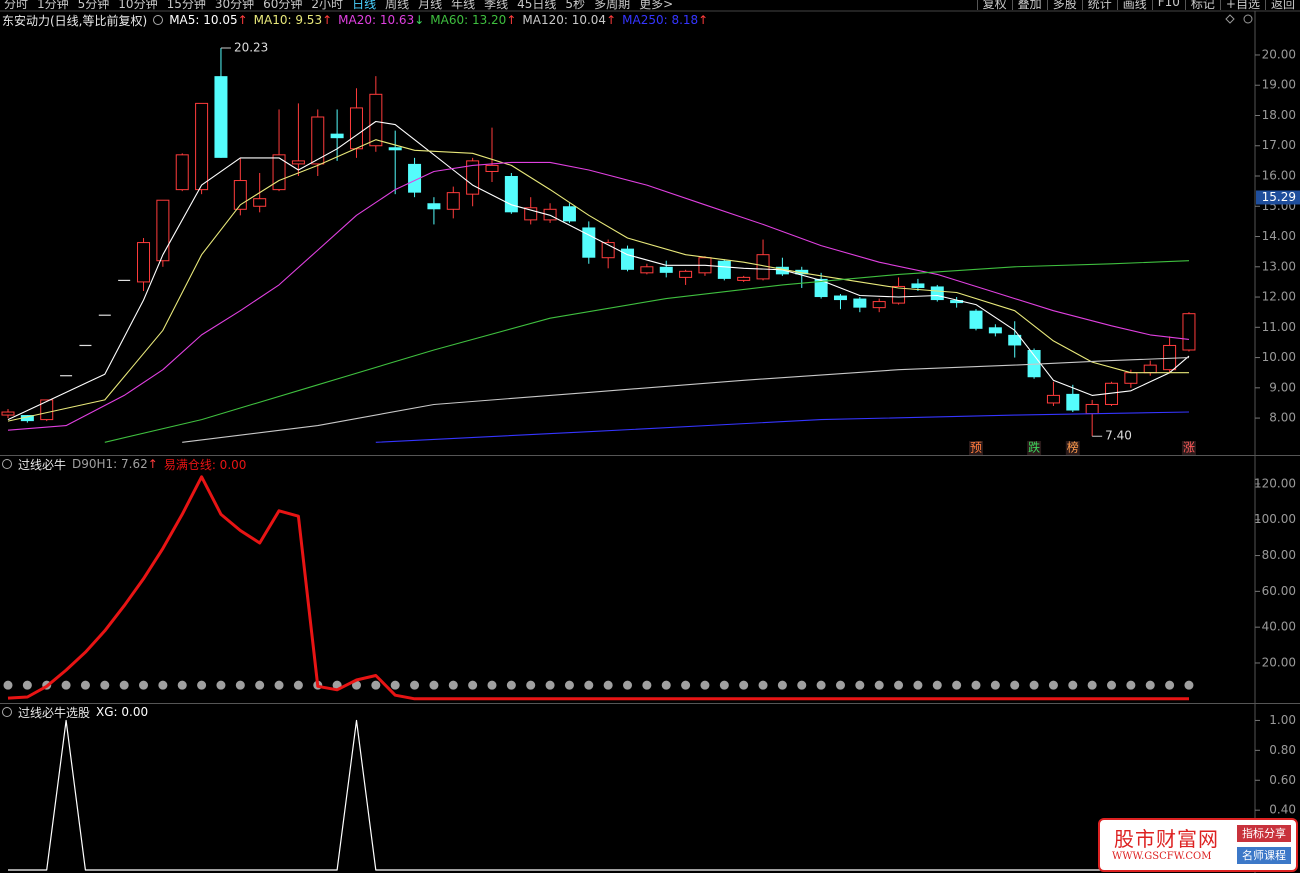 The width and height of the screenshot is (1300, 873). Describe the element at coordinates (1073, 447) in the screenshot. I see `signal-label: 榜` at that location.